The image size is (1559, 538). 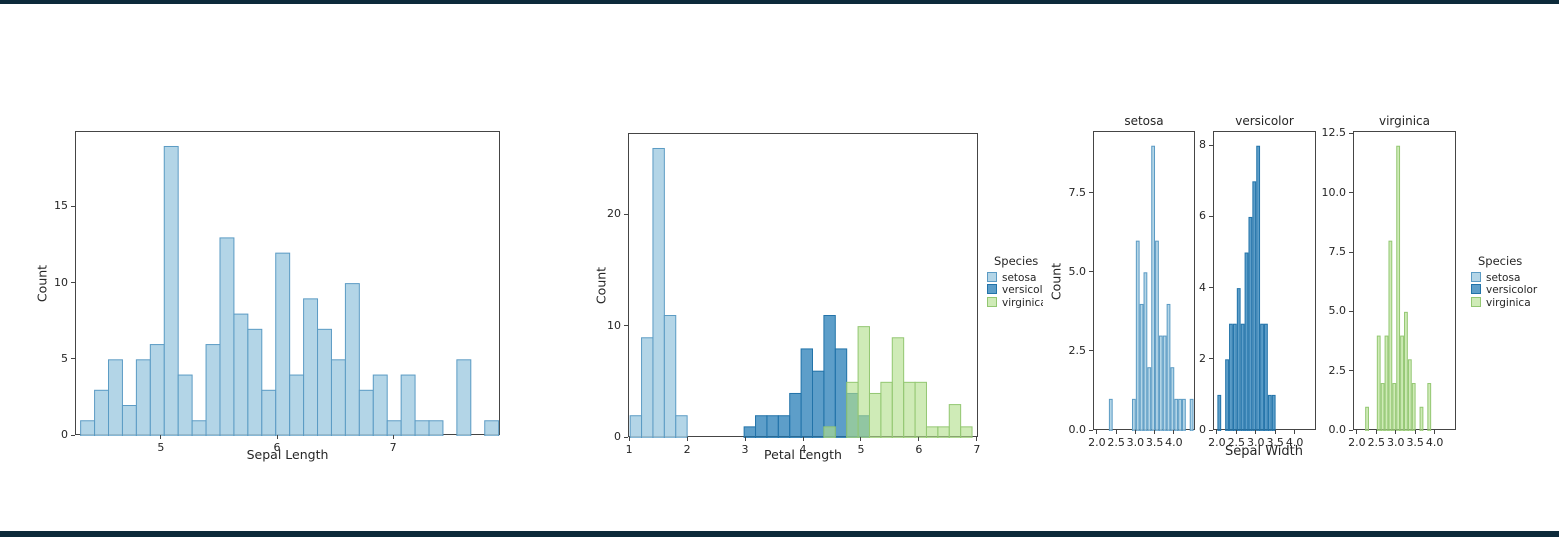 What do you see at coordinates (64, 358) in the screenshot?
I see `y-tick-label: 5` at bounding box center [64, 358].